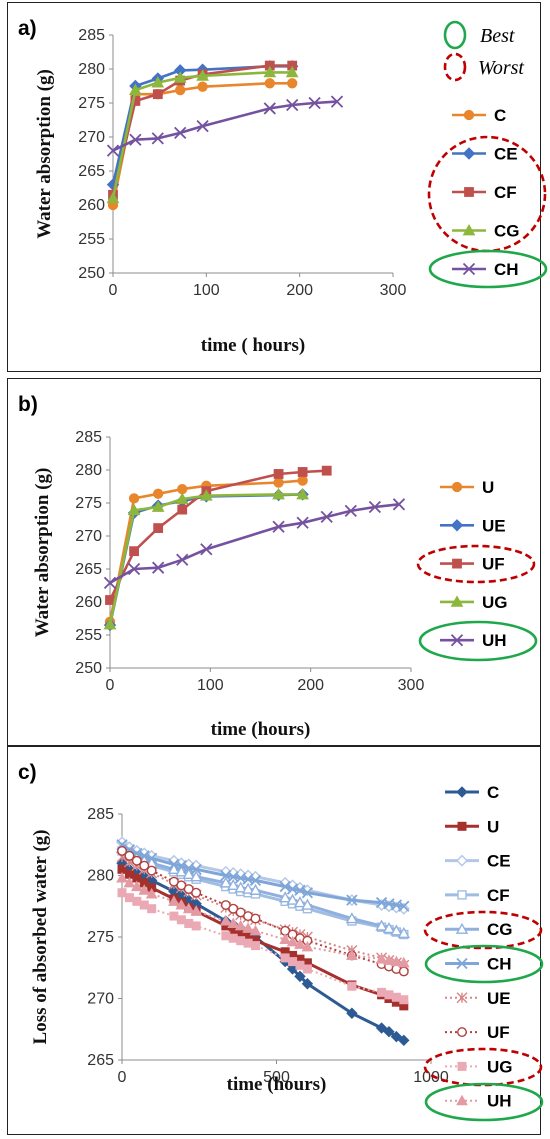  I want to click on legend-marker-ch, so click(462, 963).